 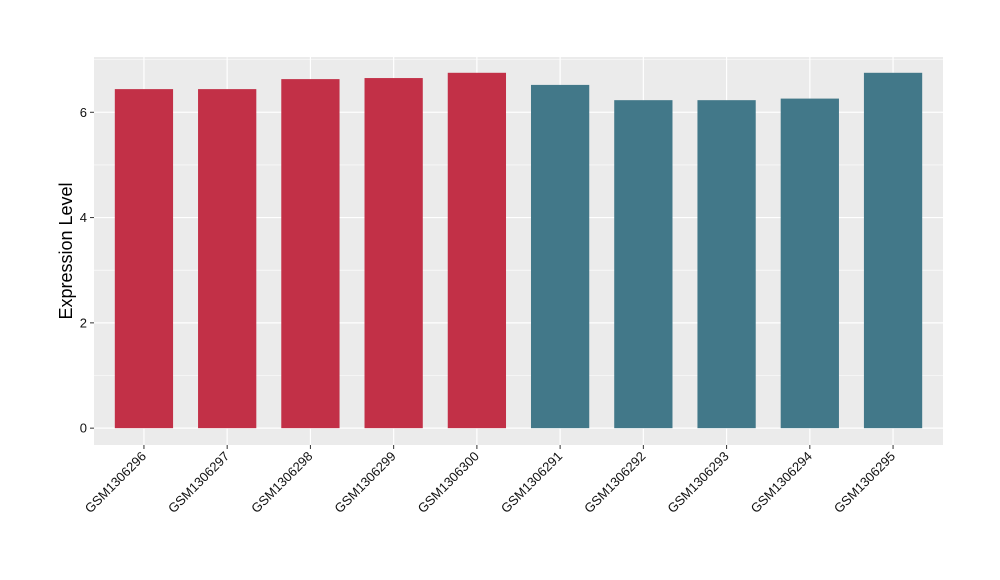 What do you see at coordinates (781, 482) in the screenshot?
I see `x-tick-label: GSM1306294` at bounding box center [781, 482].